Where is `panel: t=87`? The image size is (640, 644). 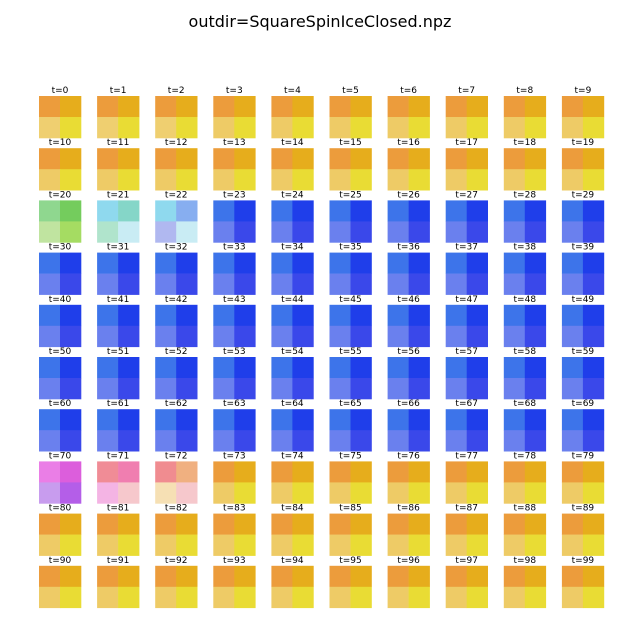 panel: t=87 is located at coordinates (466, 530).